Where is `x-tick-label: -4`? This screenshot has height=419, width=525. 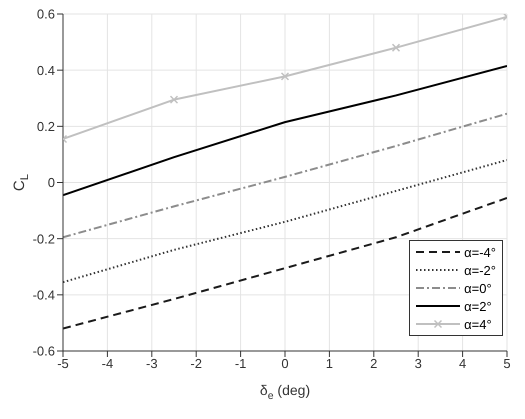
x-tick-label: -4 is located at coordinates (108, 364).